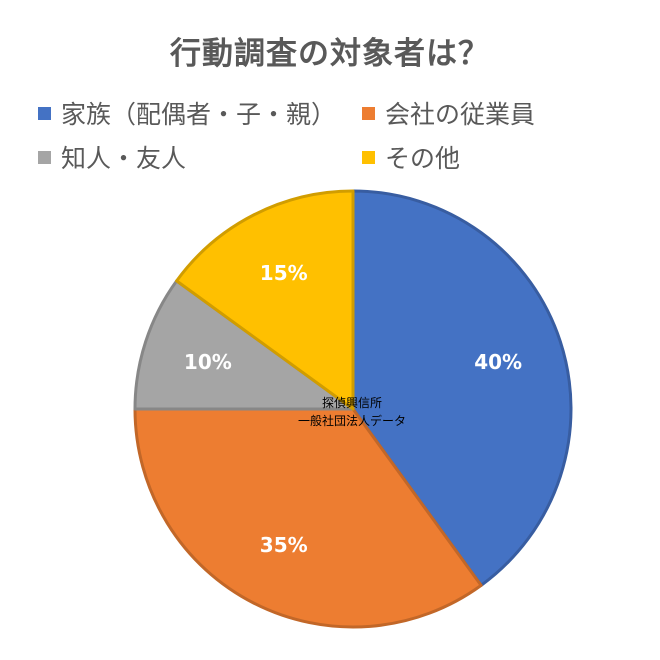 The width and height of the screenshot is (660, 660). Describe the element at coordinates (199, 114) in the screenshot. I see `legend-label-family: 家族（配偶者・子・親）` at that location.